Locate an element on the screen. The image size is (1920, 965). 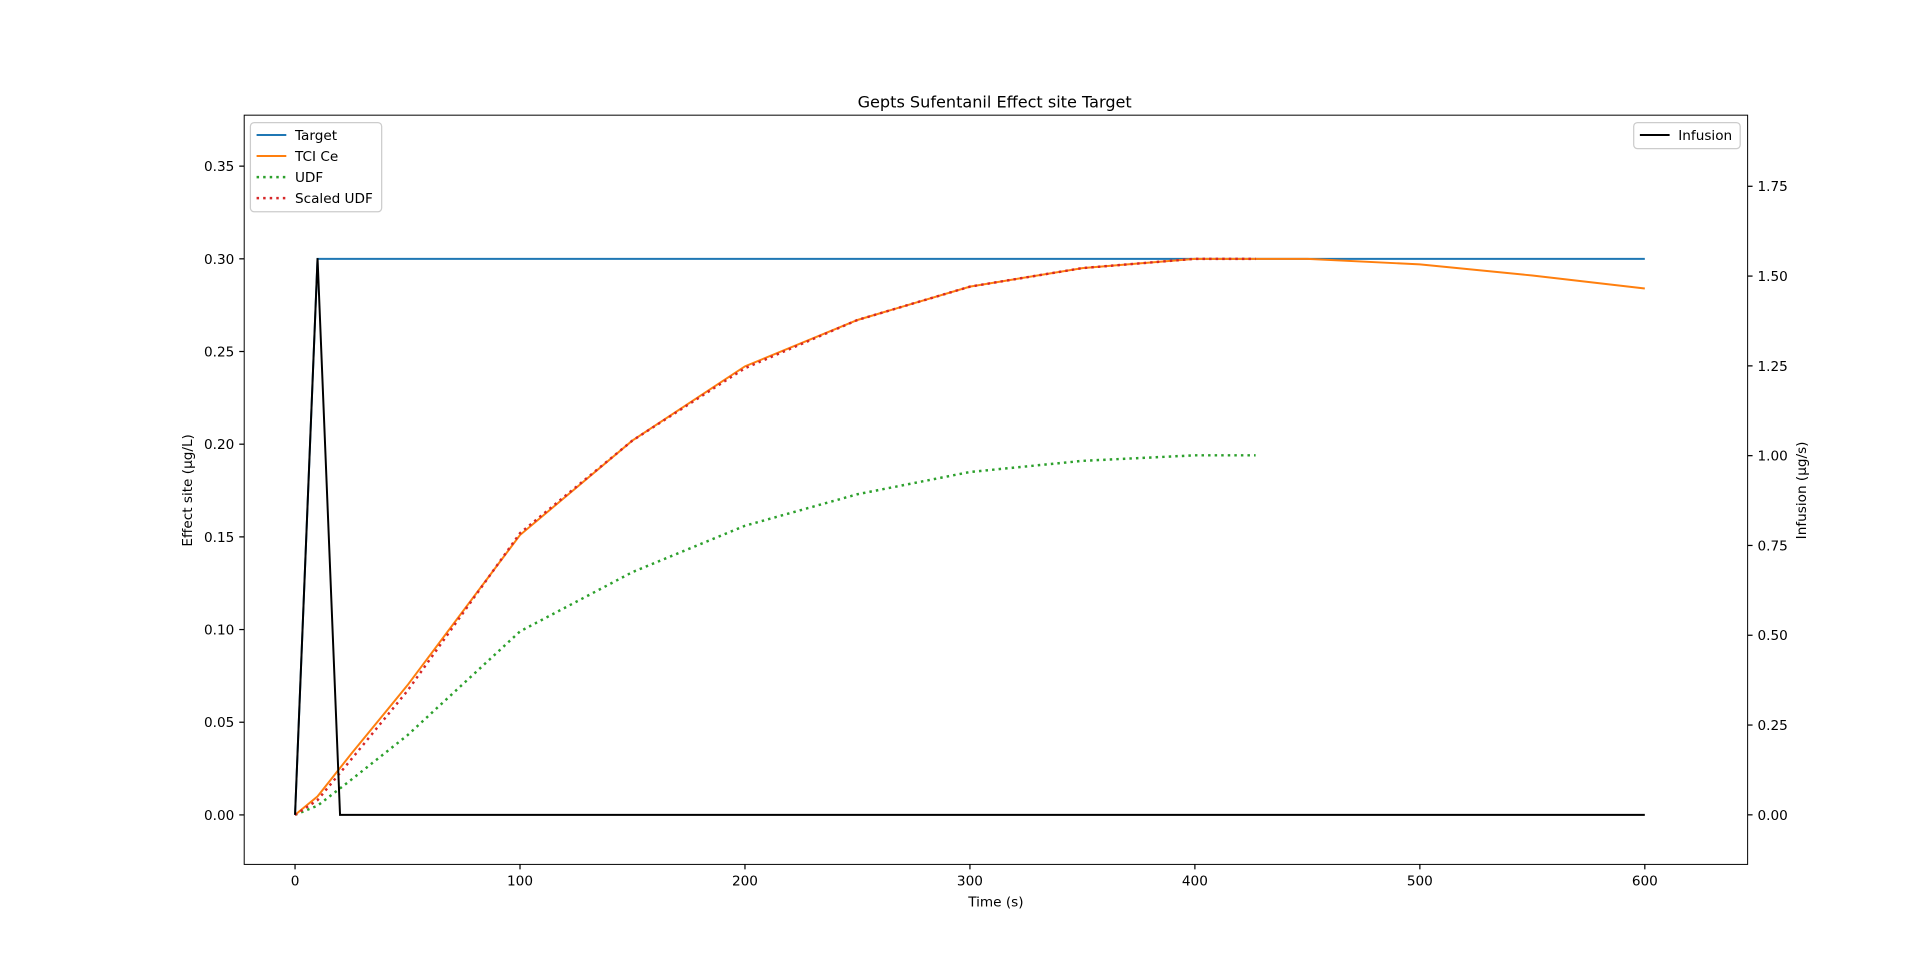
y2-tick-label: 1.00 is located at coordinates (1773, 457).